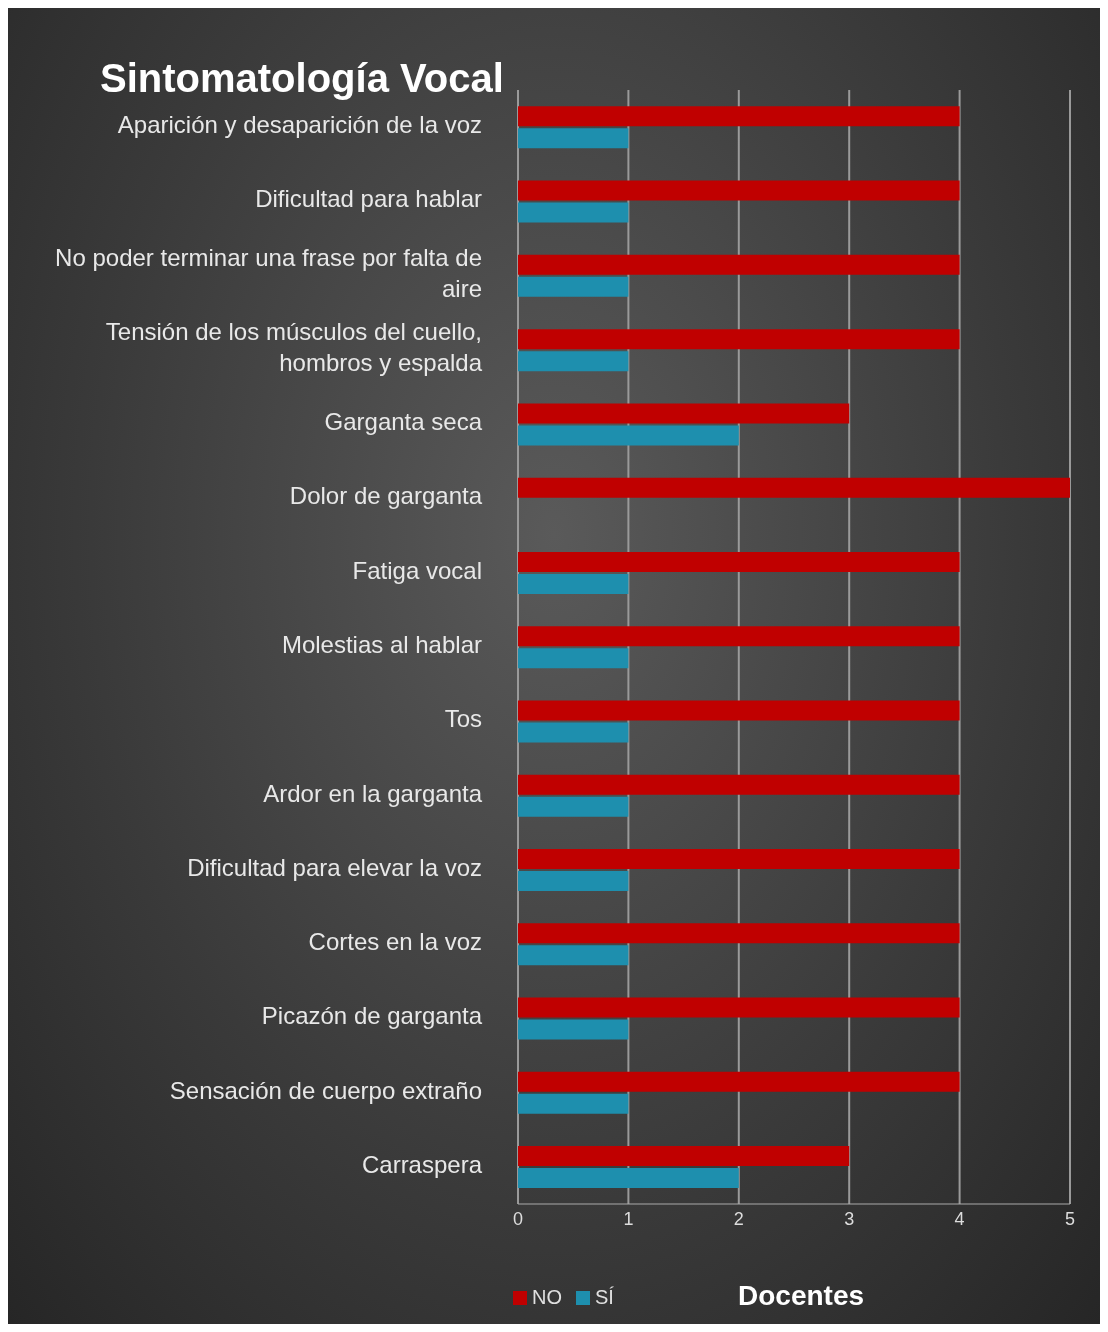 This screenshot has height=1332, width=1108. I want to click on x-tick-label: 1, so click(628, 1218).